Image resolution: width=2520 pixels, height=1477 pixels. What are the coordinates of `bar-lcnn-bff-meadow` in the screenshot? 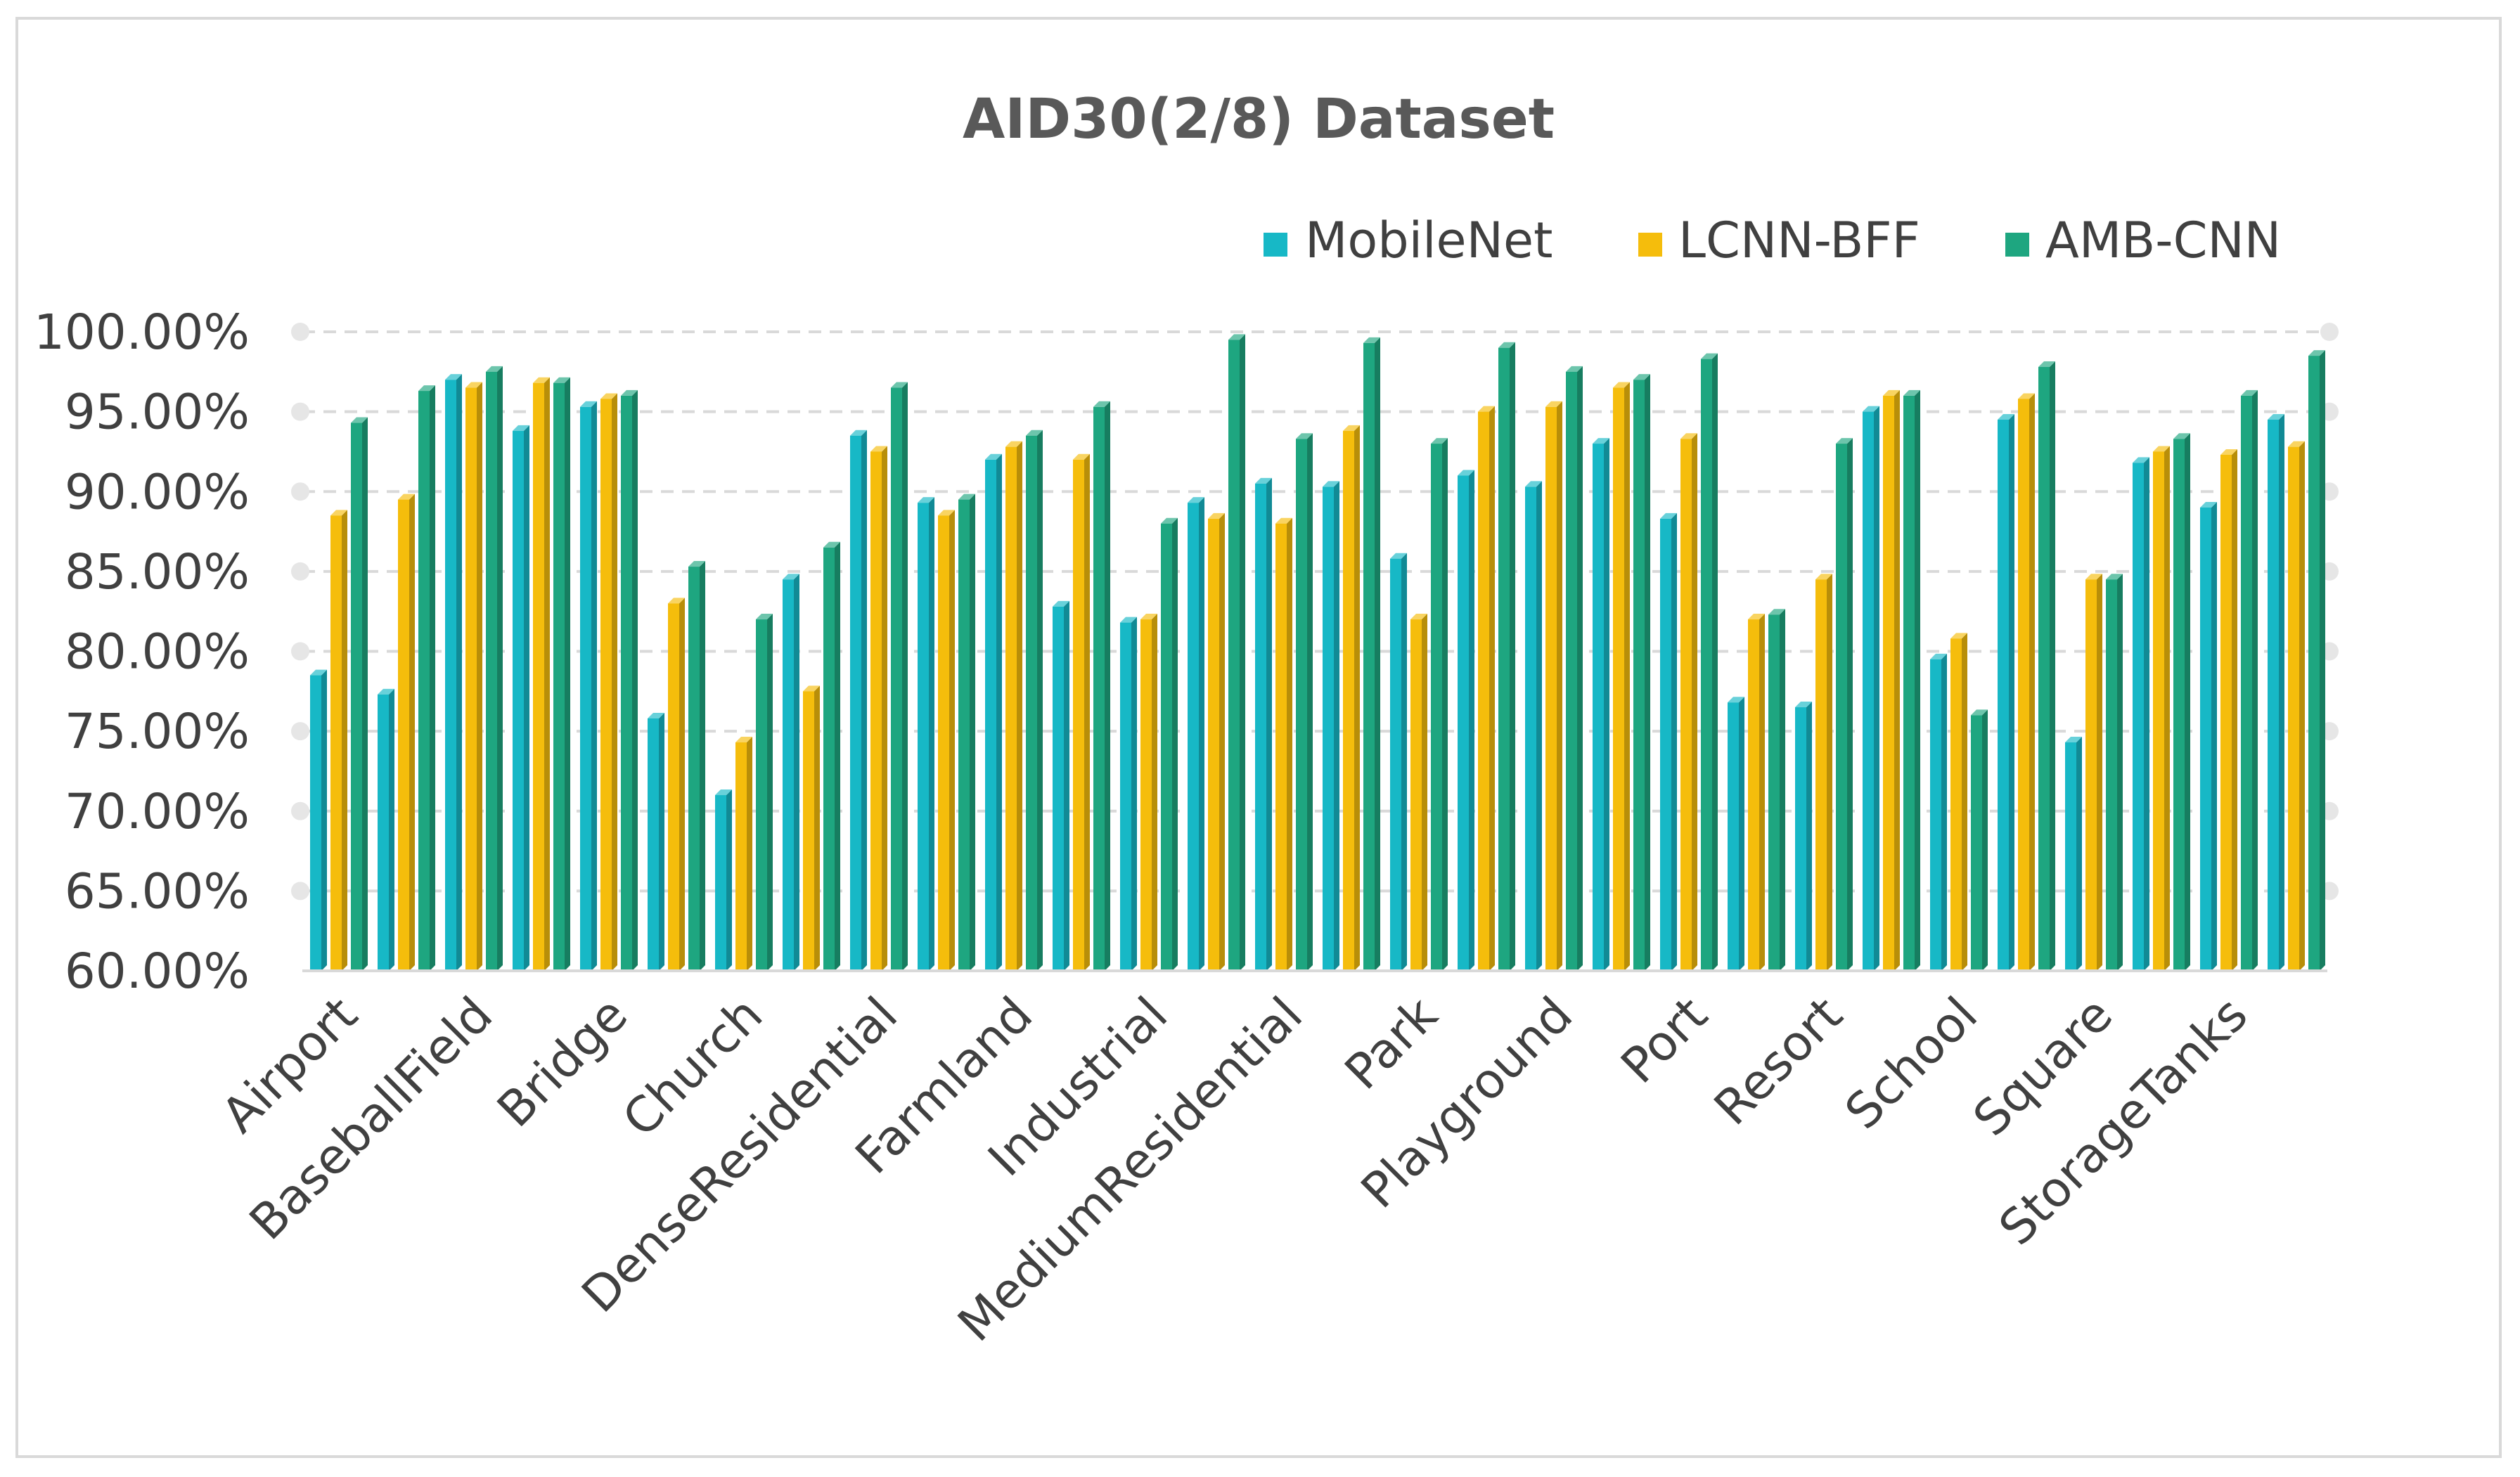 It's located at (1216, 741).